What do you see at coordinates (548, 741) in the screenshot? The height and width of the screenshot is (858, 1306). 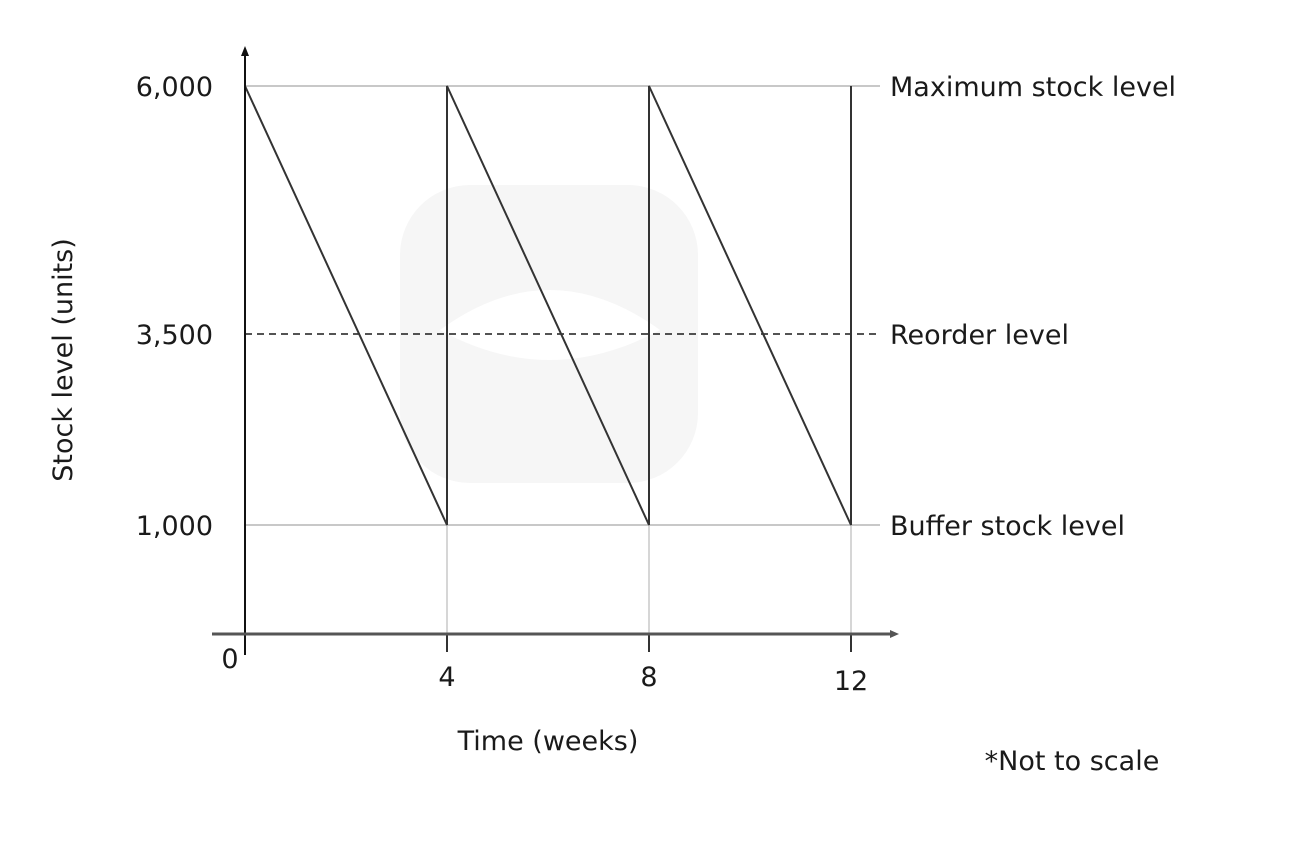 I see `x-axis-label: Time (weeks)` at bounding box center [548, 741].